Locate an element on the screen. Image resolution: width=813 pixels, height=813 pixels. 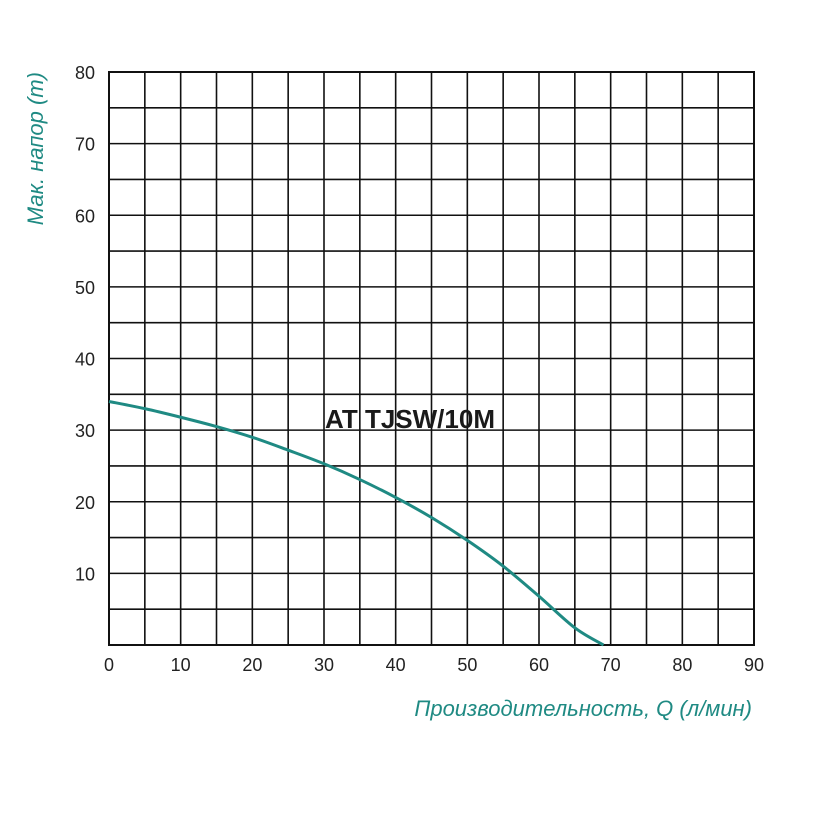
y-tick-label: 10 is located at coordinates (85, 574).